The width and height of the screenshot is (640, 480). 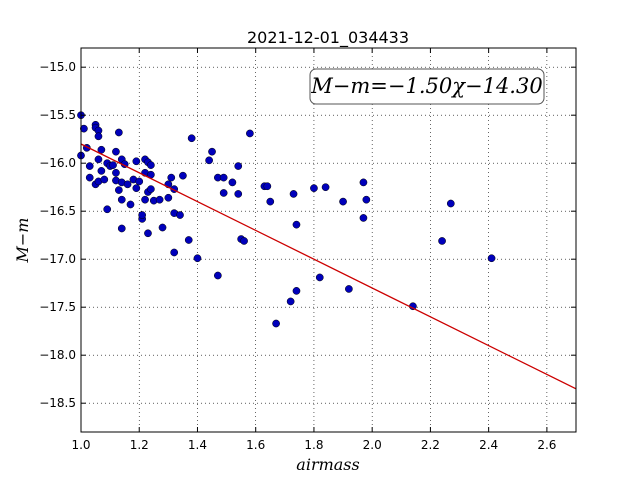 I want to click on x-tick-label: 1.0, so click(x=80, y=445).